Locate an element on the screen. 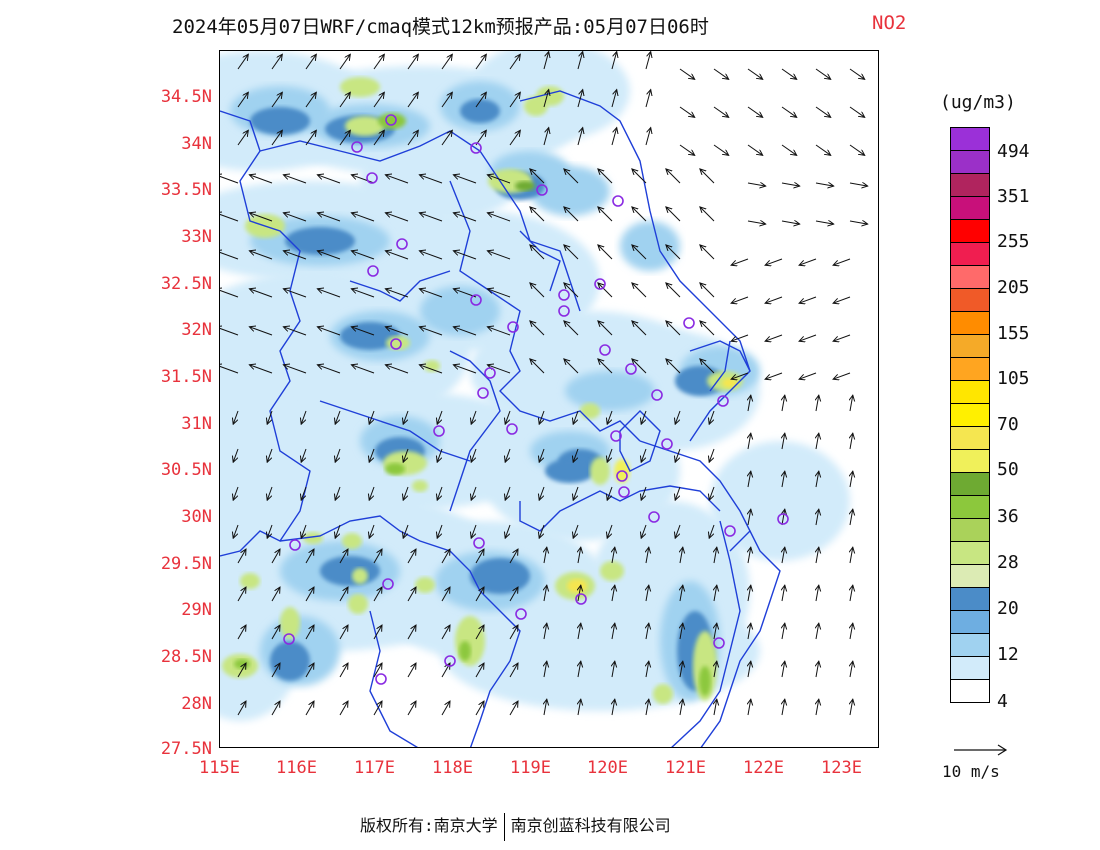 The height and width of the screenshot is (850, 1100). legend-label: 4 is located at coordinates (1002, 701).